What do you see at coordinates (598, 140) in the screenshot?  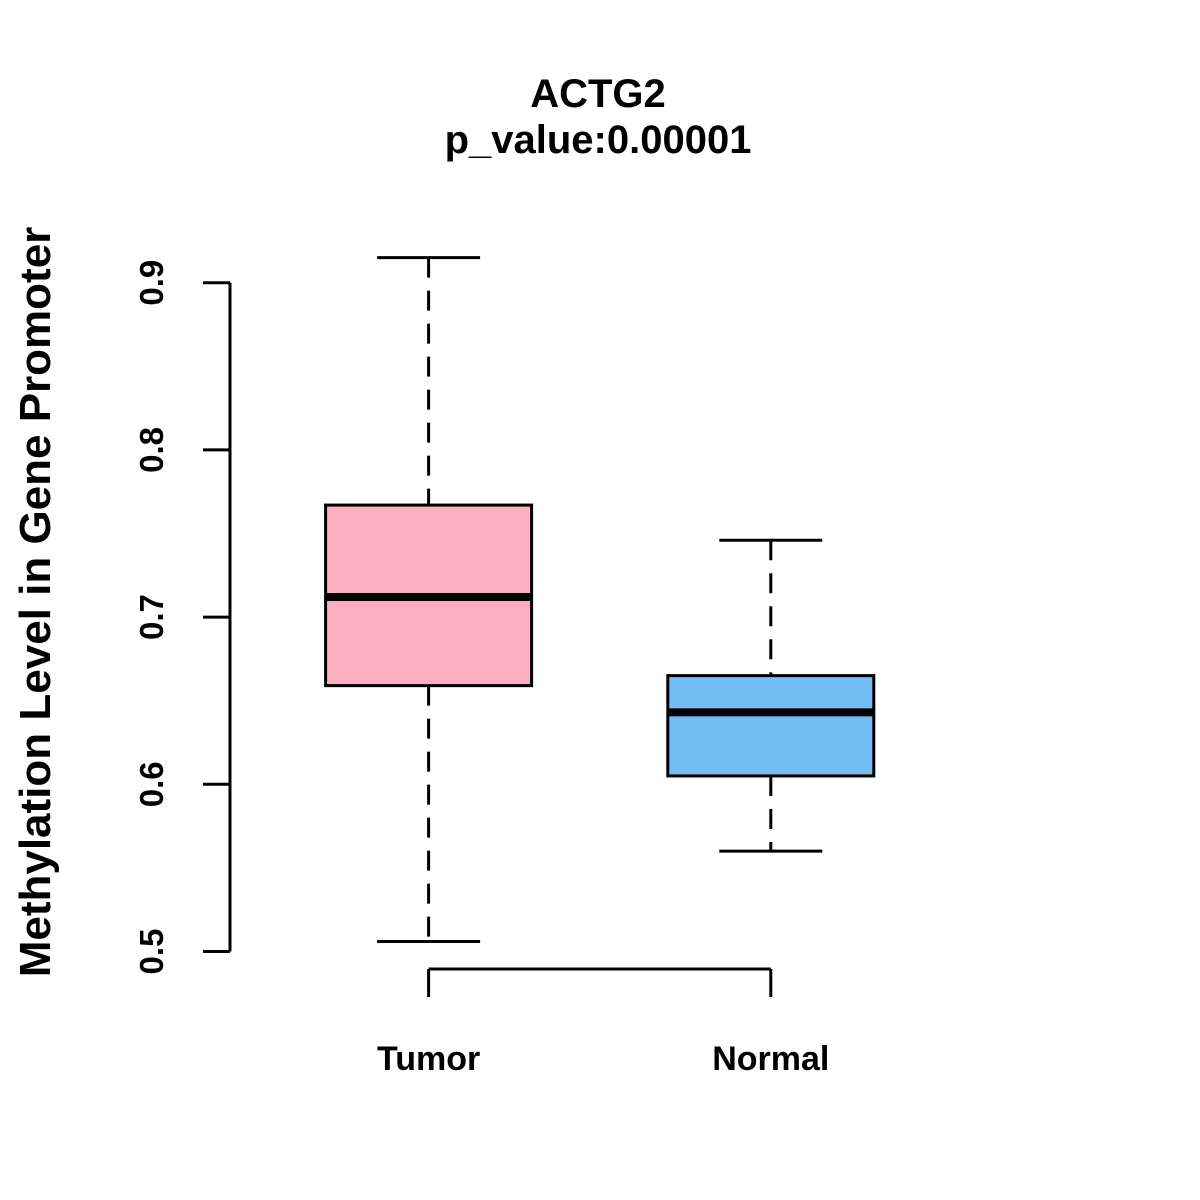 I see `chart-subtitle-pvalue: p_value:0.00001` at bounding box center [598, 140].